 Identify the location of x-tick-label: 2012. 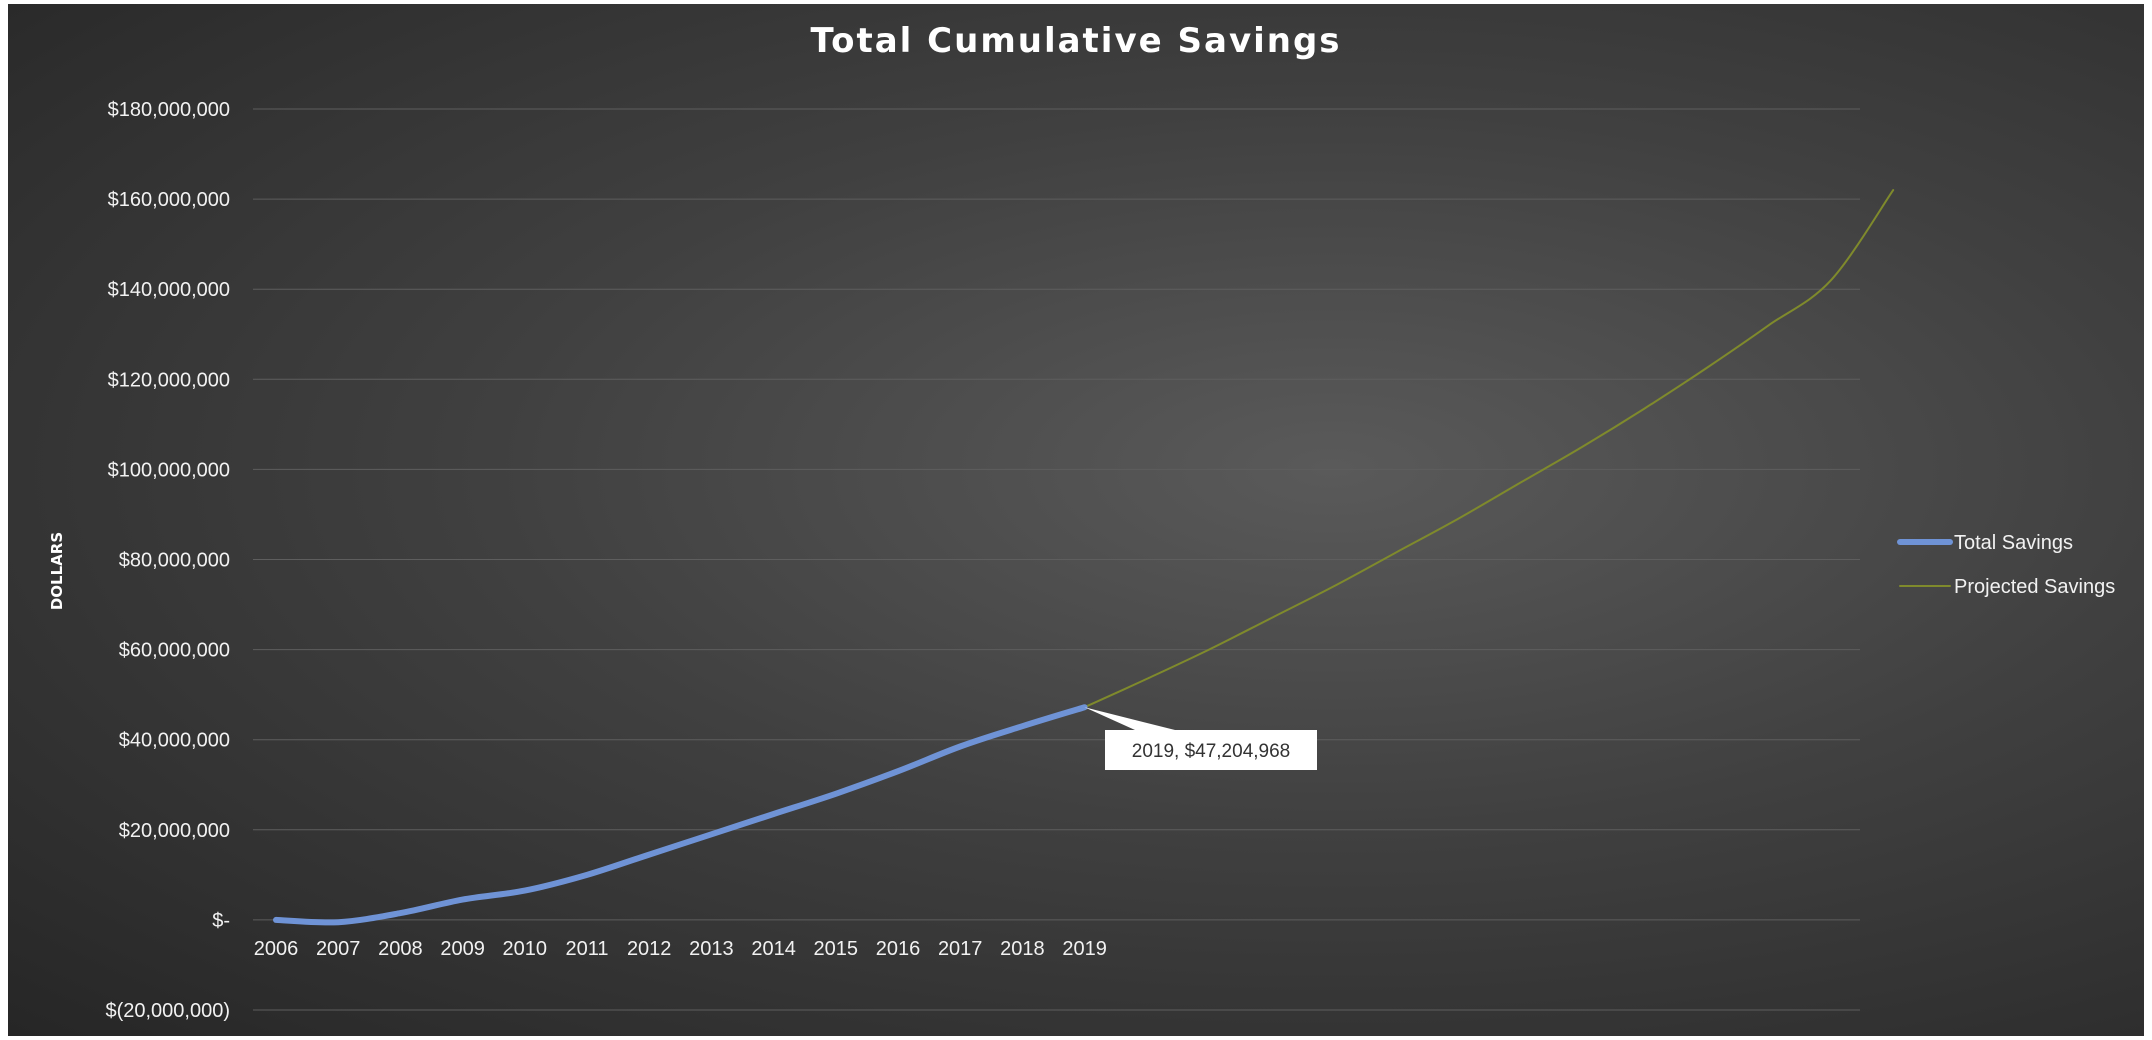
(649, 949).